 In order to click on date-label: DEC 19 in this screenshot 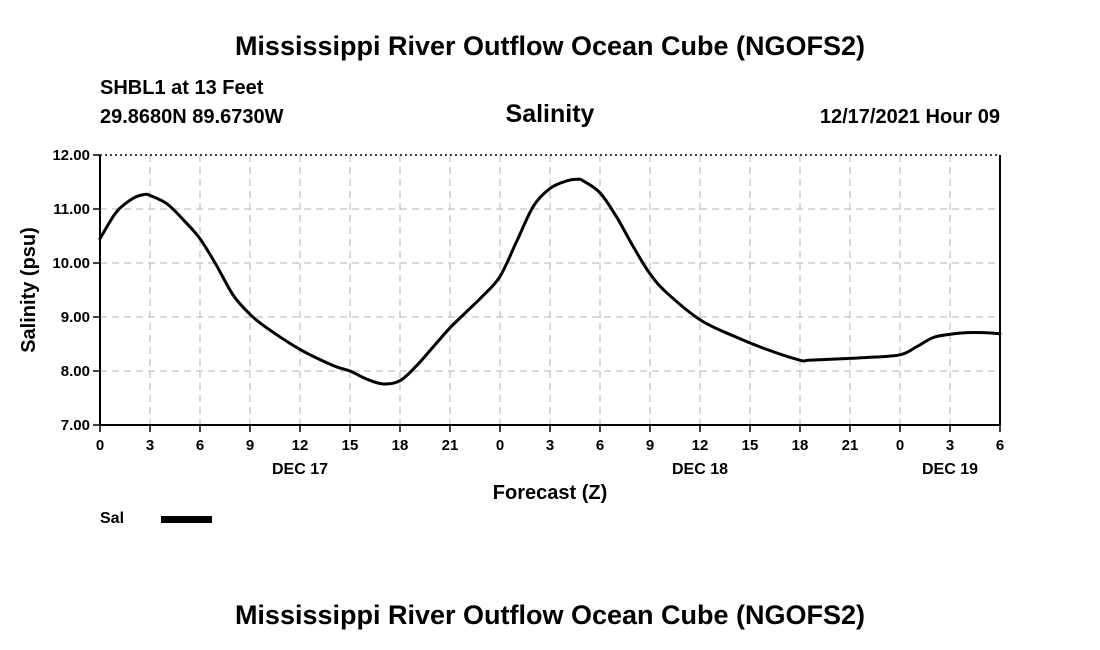, I will do `click(950, 469)`.